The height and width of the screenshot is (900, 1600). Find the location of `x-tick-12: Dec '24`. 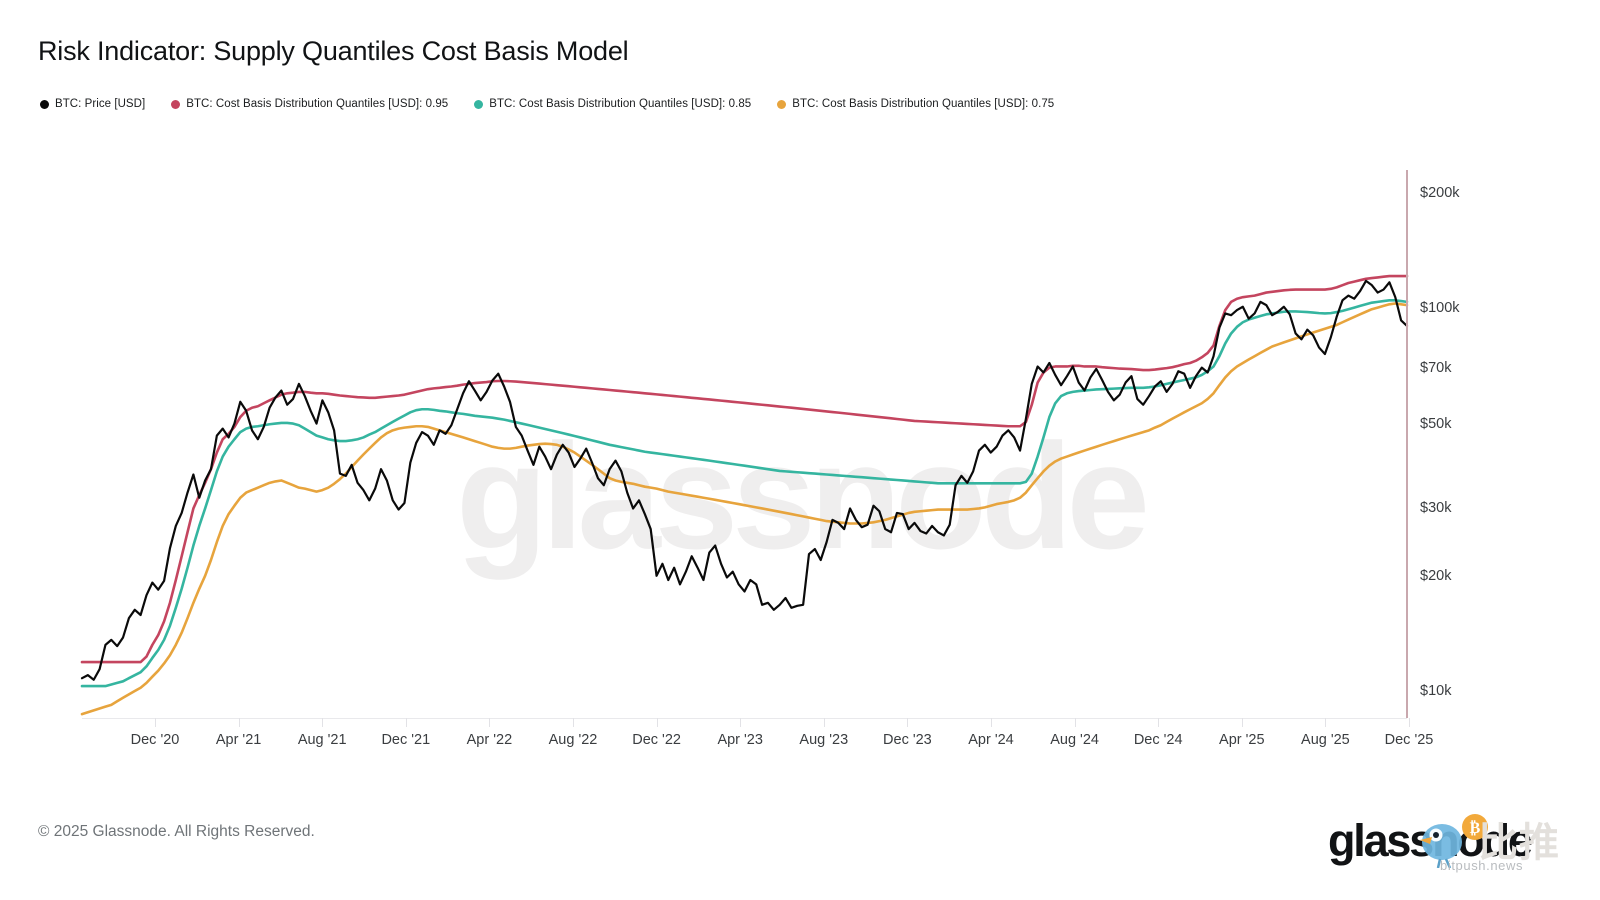

x-tick-12: Dec '24 is located at coordinates (1158, 740).